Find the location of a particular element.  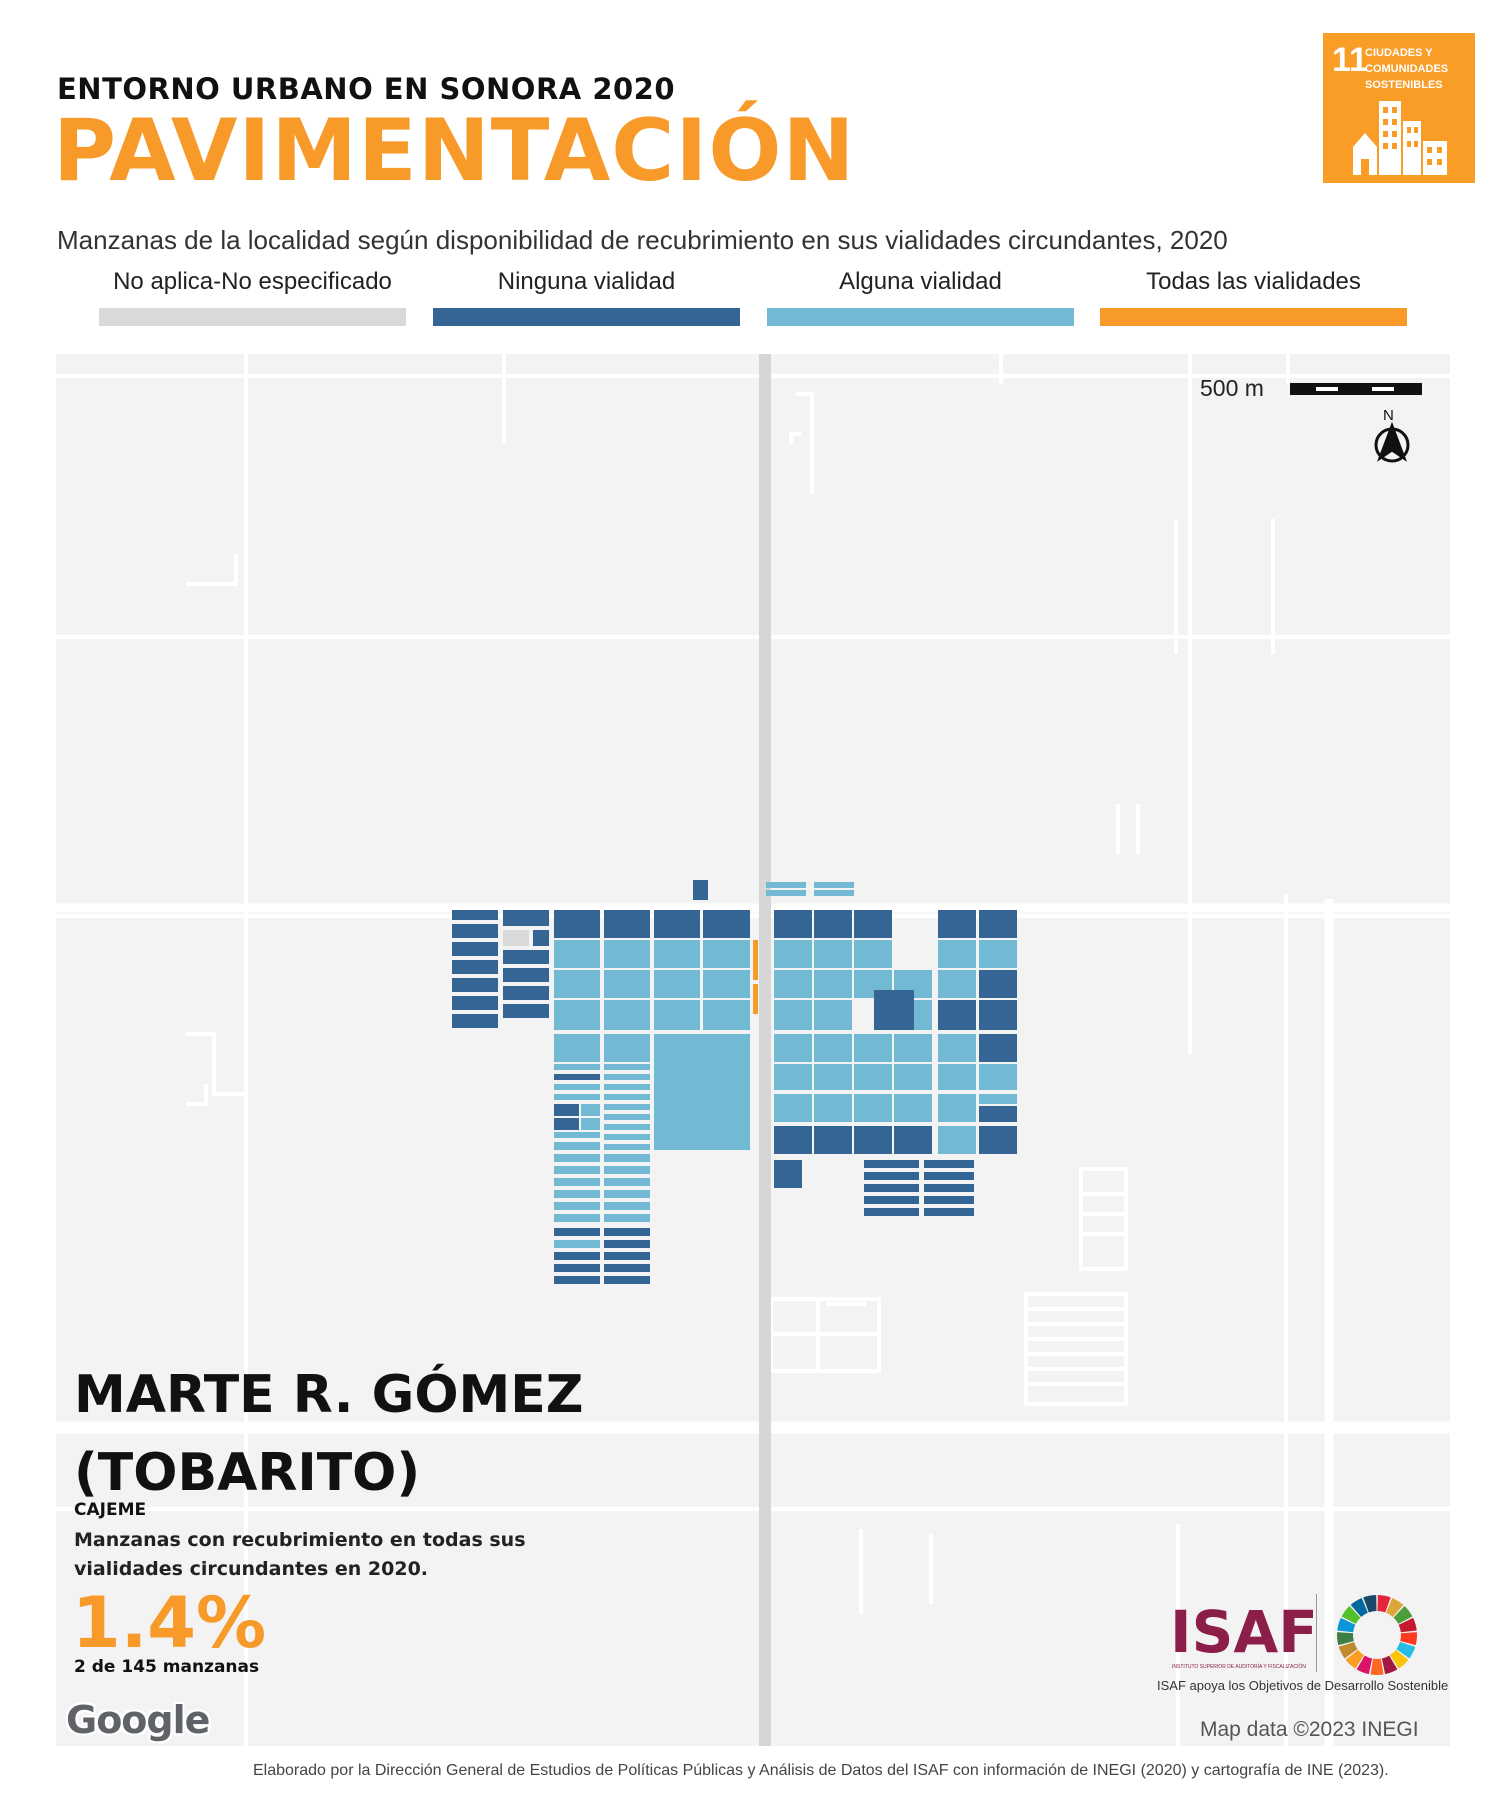

legend-swatch-no-aplica is located at coordinates (252, 317).